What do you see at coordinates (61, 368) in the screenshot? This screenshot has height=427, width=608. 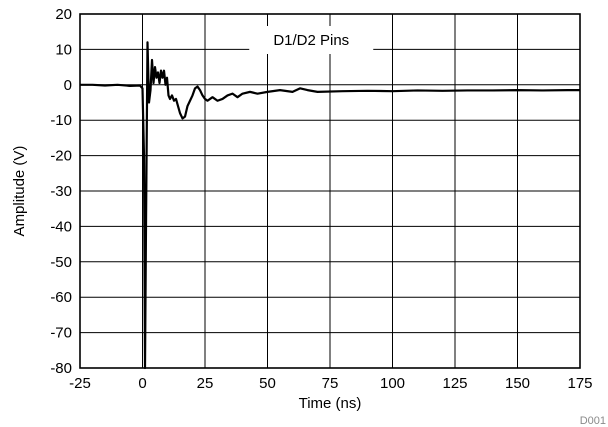 I see `y-tick-label: -80` at bounding box center [61, 368].